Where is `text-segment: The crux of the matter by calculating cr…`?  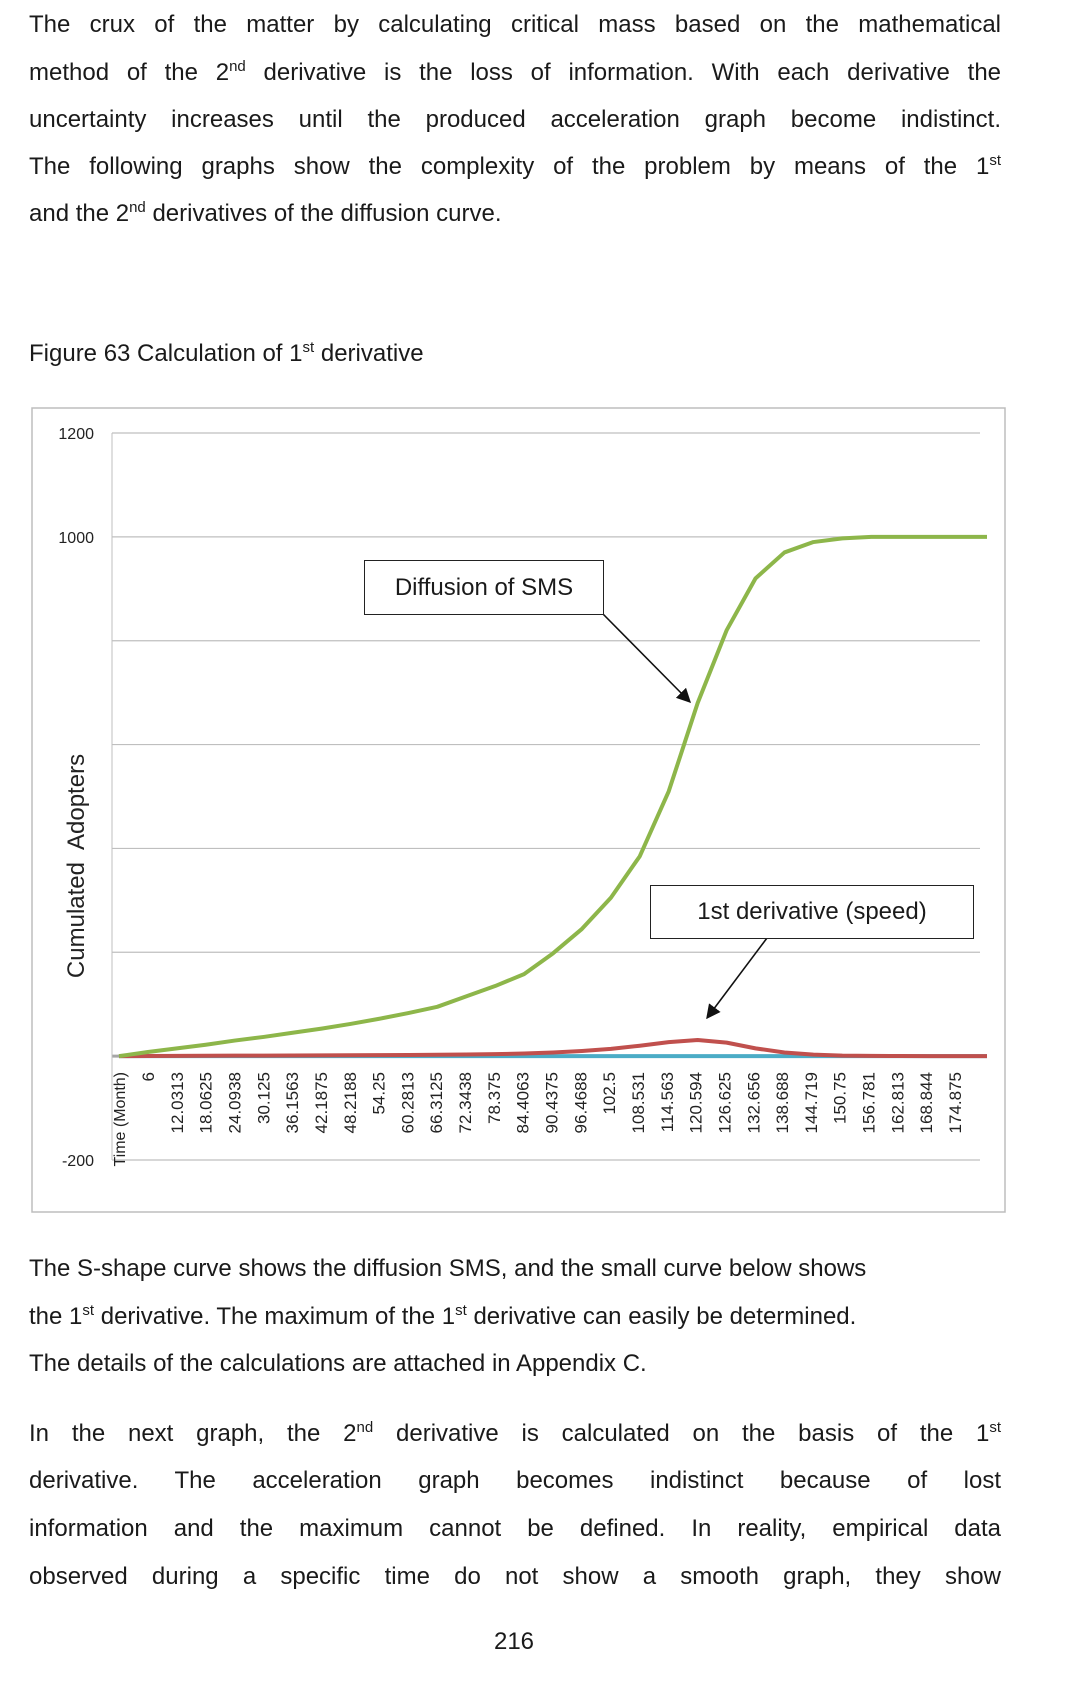
text-segment: The crux of the matter by calculating cr… is located at coordinates (515, 24).